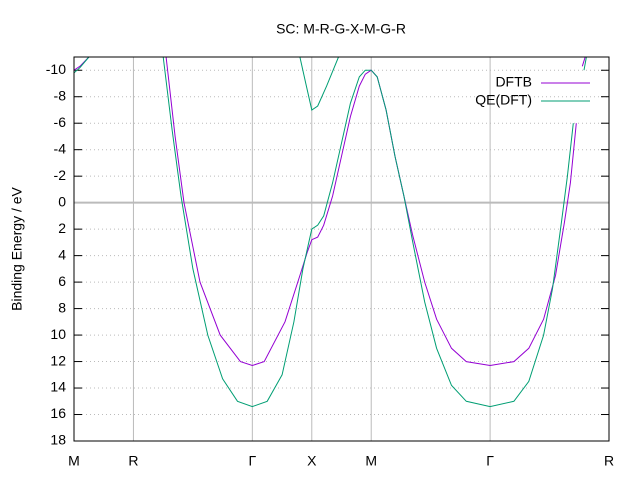 Image resolution: width=640 pixels, height=480 pixels. I want to click on y-tick-label: 18, so click(58, 440).